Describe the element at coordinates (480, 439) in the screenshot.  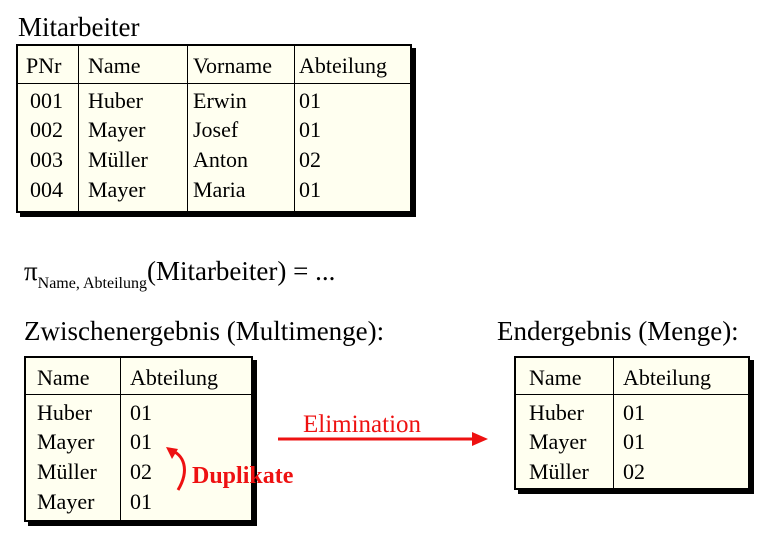
I see `arrow-head` at that location.